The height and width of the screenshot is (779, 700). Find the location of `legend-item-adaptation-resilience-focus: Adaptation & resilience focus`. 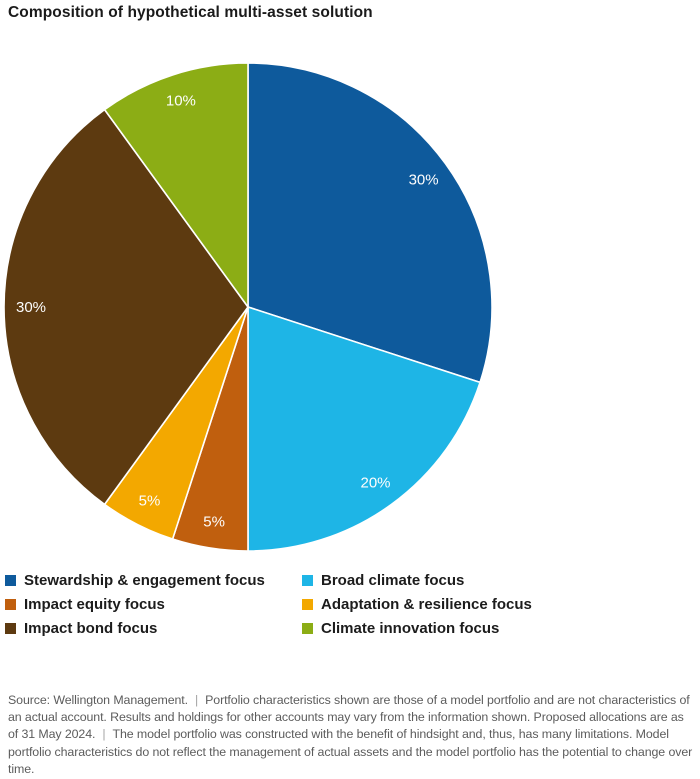

legend-item-adaptation-resilience-focus: Adaptation & resilience focus is located at coordinates (417, 604).